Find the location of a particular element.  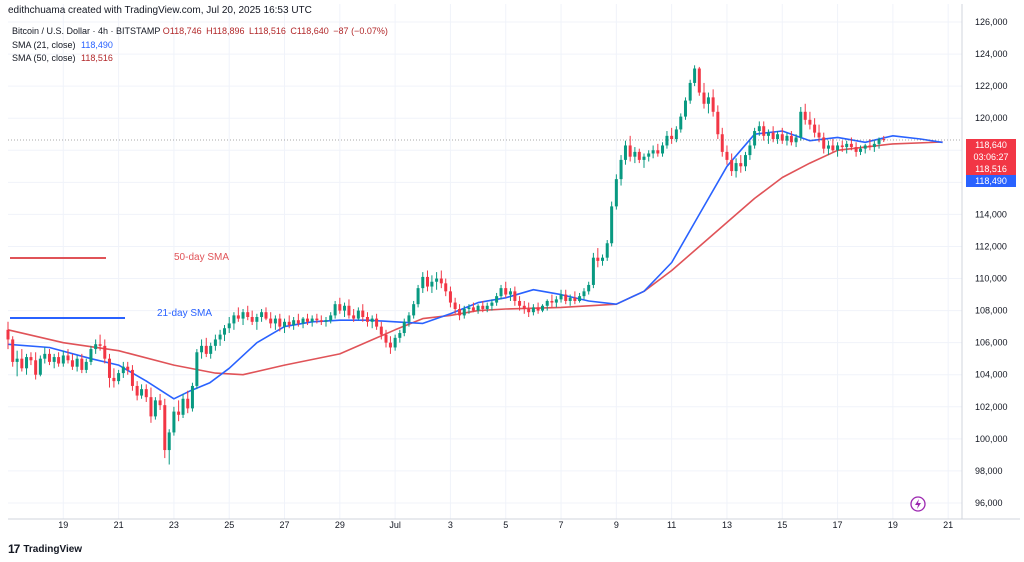

x-tick-label: 21 is located at coordinates (119, 525).